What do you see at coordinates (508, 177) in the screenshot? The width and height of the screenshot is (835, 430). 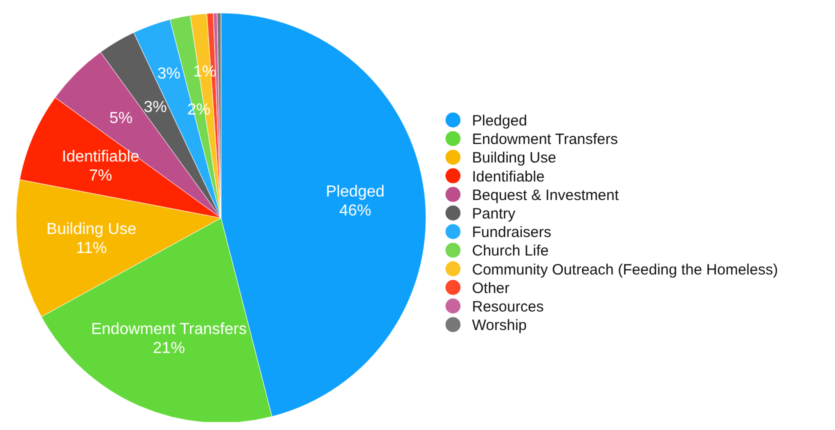 I see `legend-label: Identifiable` at bounding box center [508, 177].